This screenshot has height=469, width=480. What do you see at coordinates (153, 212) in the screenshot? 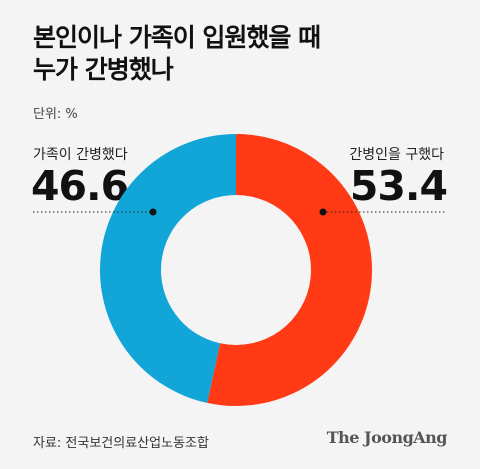
I see `leader-dot-family` at bounding box center [153, 212].